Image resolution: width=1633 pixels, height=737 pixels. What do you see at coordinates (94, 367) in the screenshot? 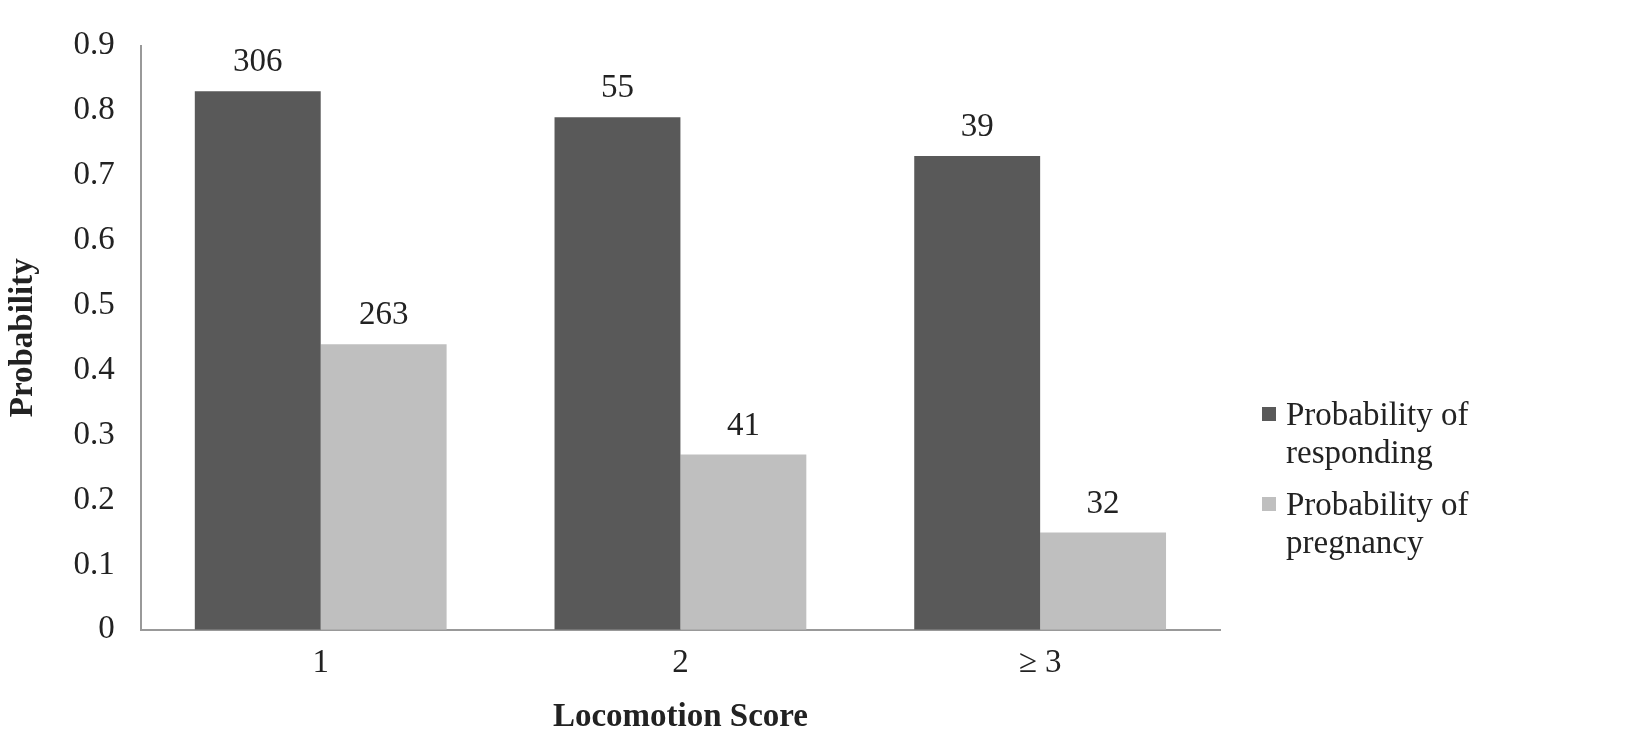
I see `y-tick-label: 0.4` at bounding box center [94, 367].